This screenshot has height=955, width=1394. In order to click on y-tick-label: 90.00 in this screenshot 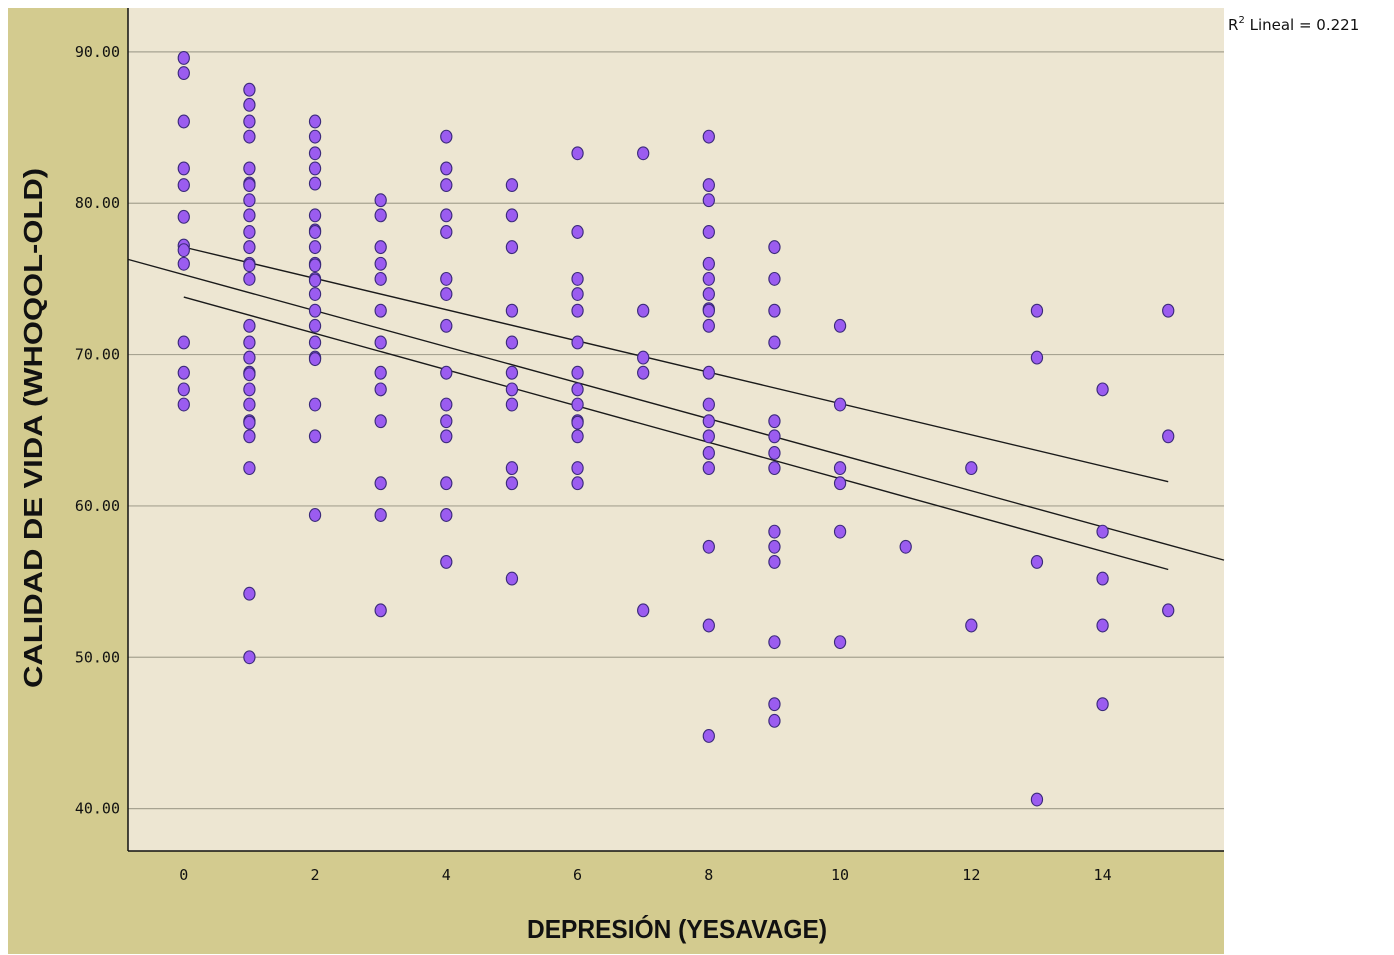, I will do `click(97, 52)`.